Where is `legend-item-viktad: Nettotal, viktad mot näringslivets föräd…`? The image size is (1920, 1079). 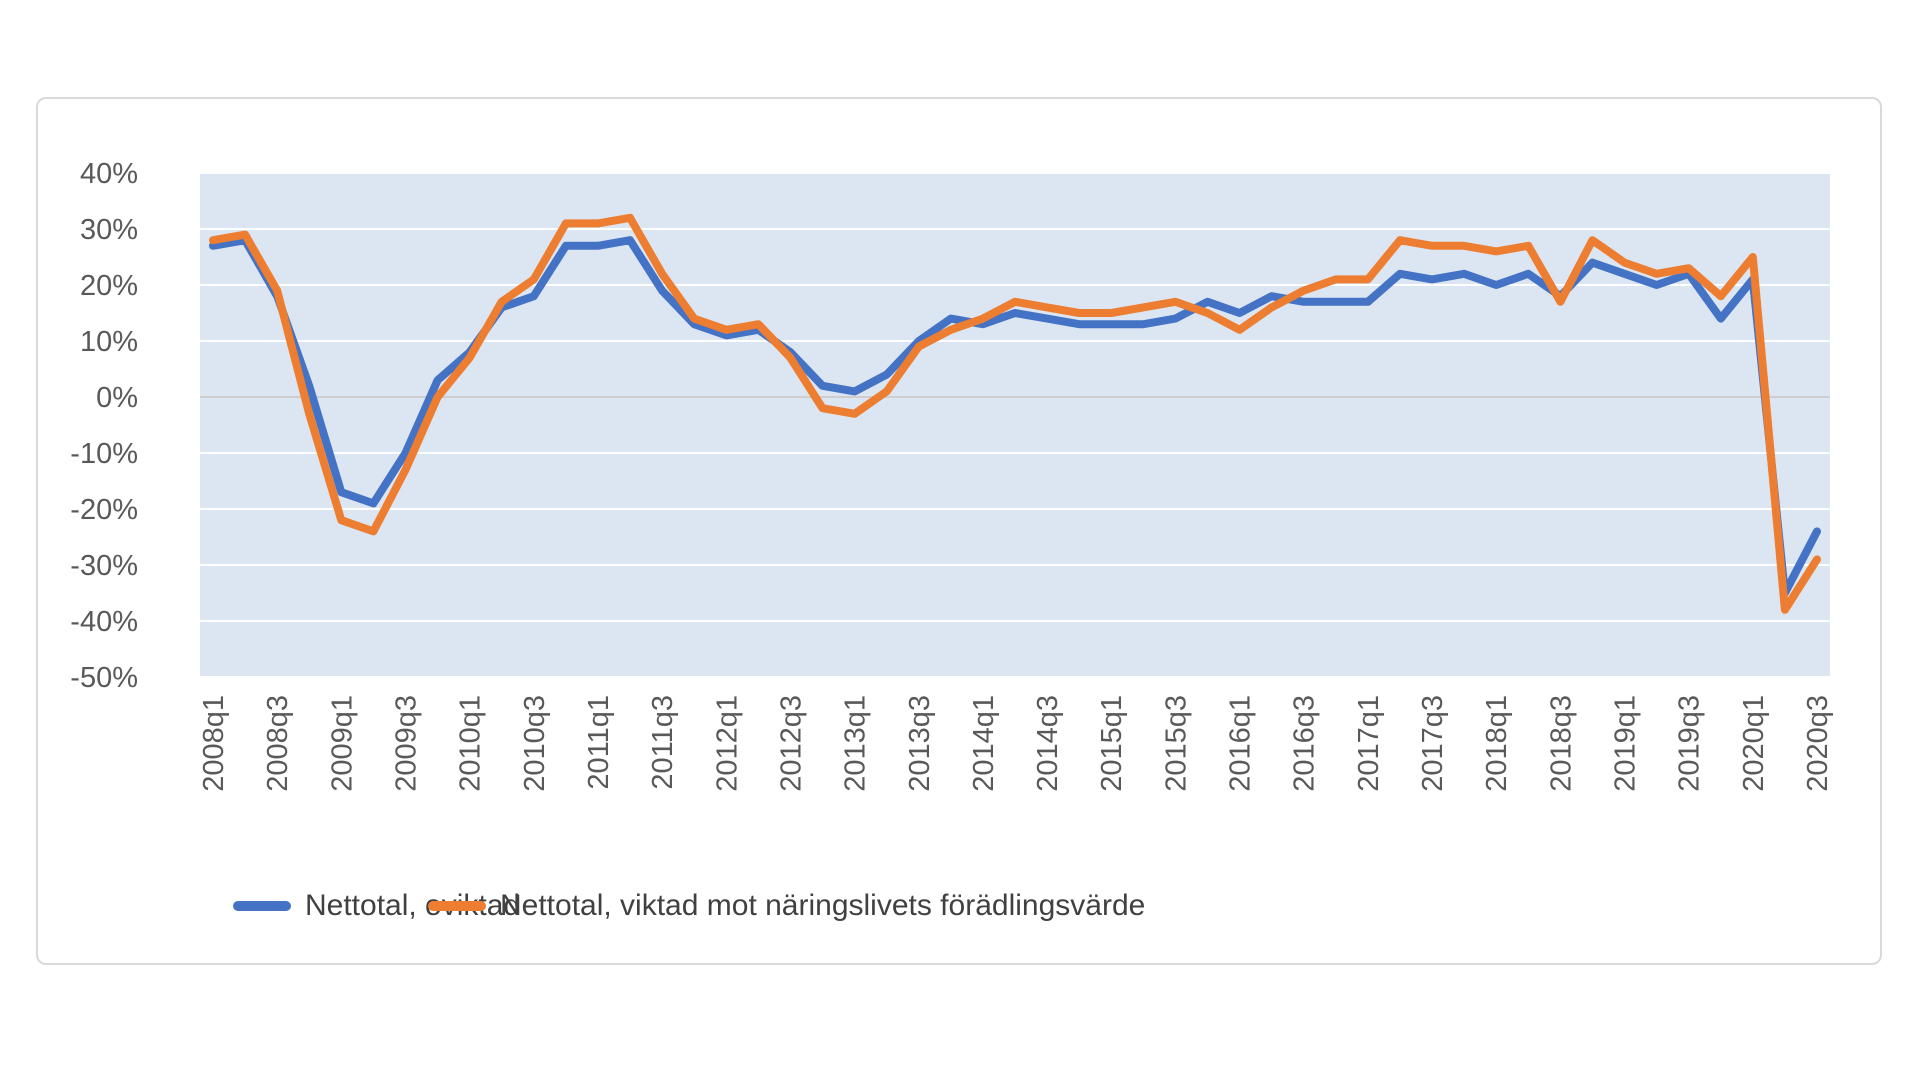 legend-item-viktad: Nettotal, viktad mot näringslivets föräd… is located at coordinates (786, 906).